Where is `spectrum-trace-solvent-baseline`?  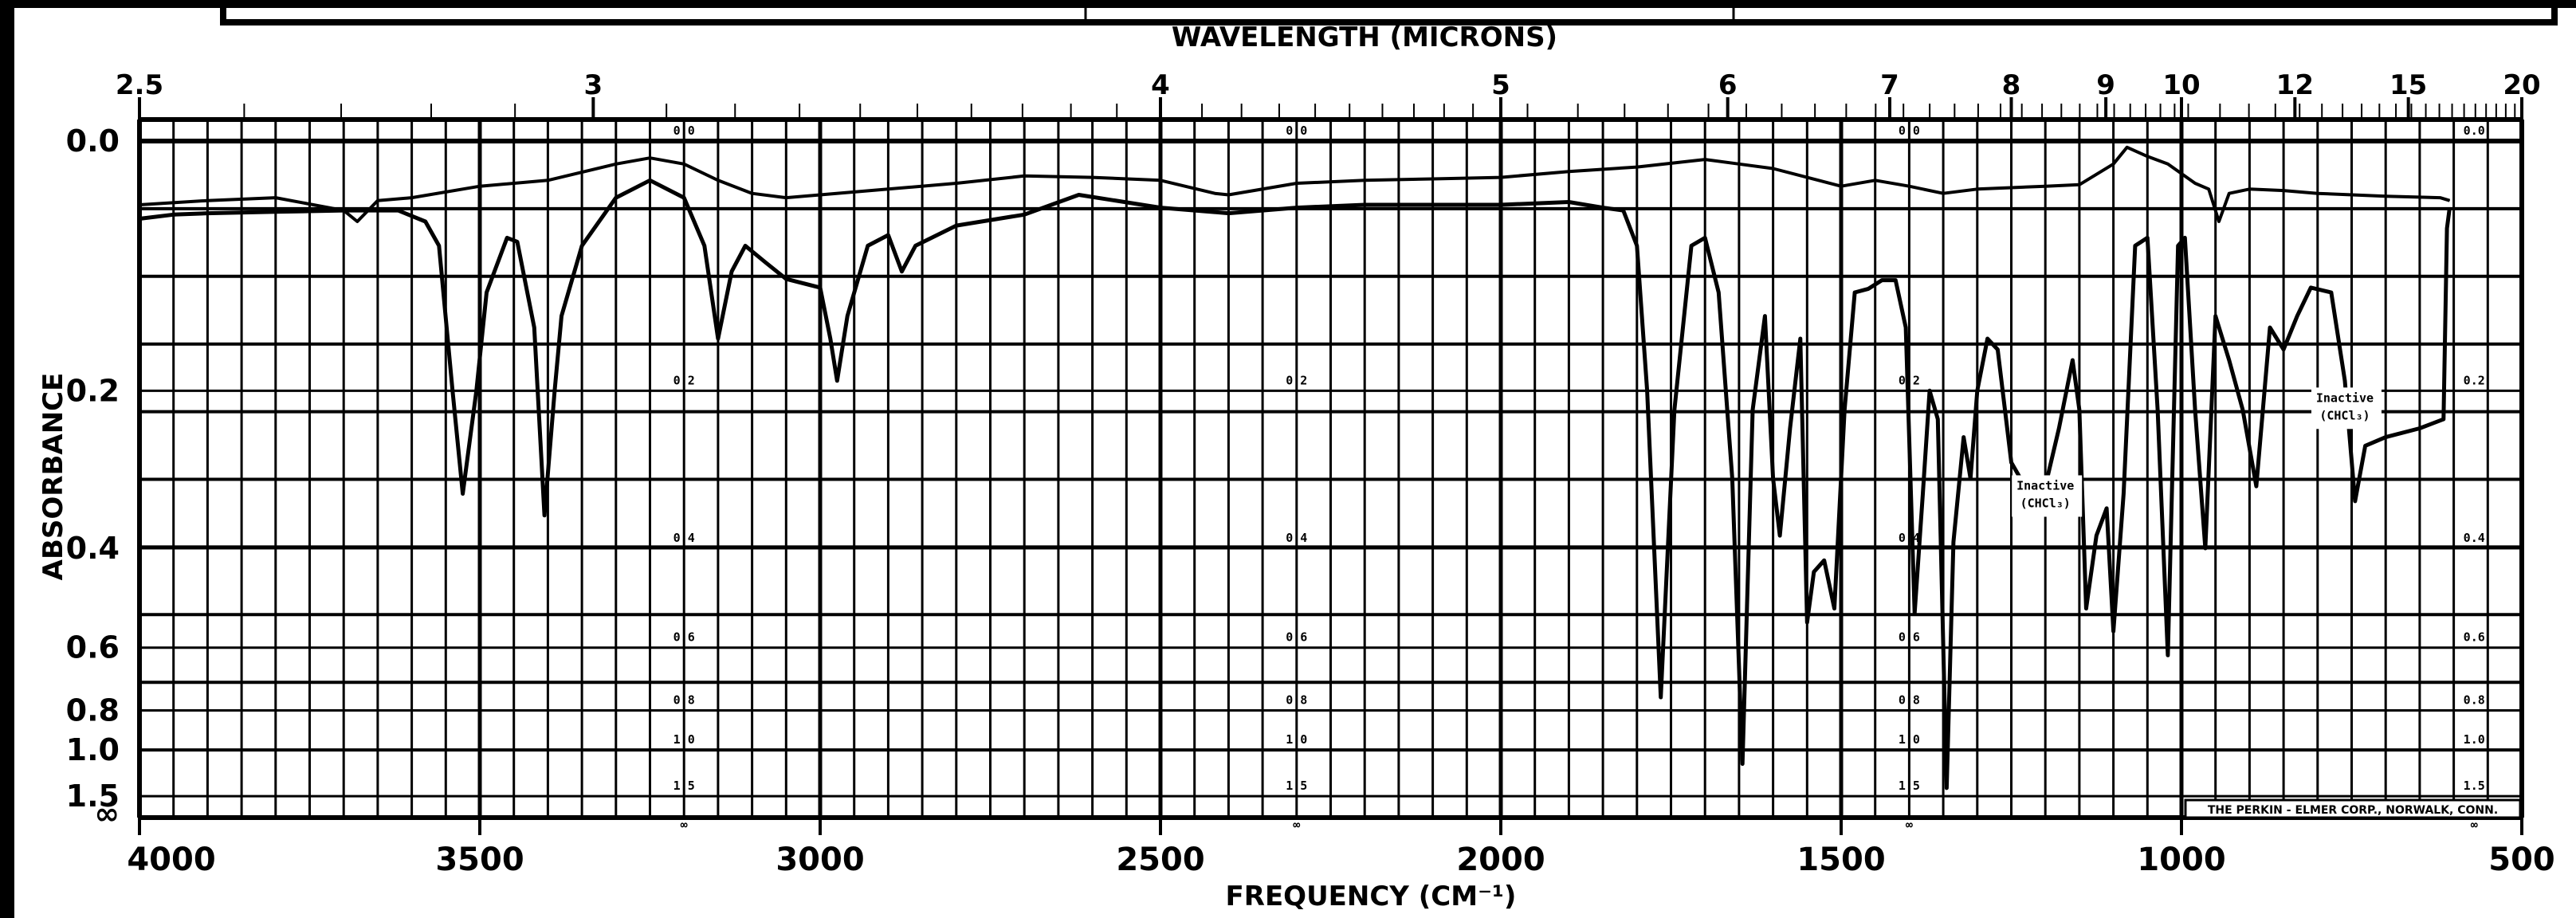
spectrum-trace-solvent-baseline is located at coordinates (1295, 184).